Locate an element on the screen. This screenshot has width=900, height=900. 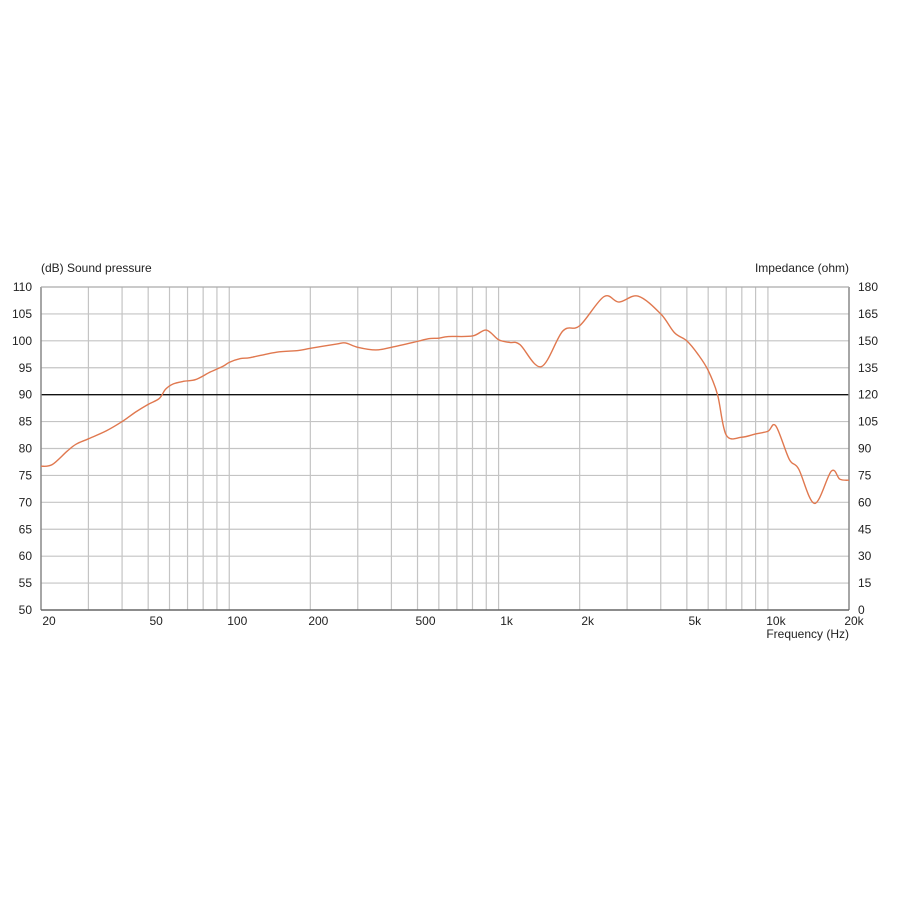
y-tick-label: 70 is located at coordinates (26, 502).